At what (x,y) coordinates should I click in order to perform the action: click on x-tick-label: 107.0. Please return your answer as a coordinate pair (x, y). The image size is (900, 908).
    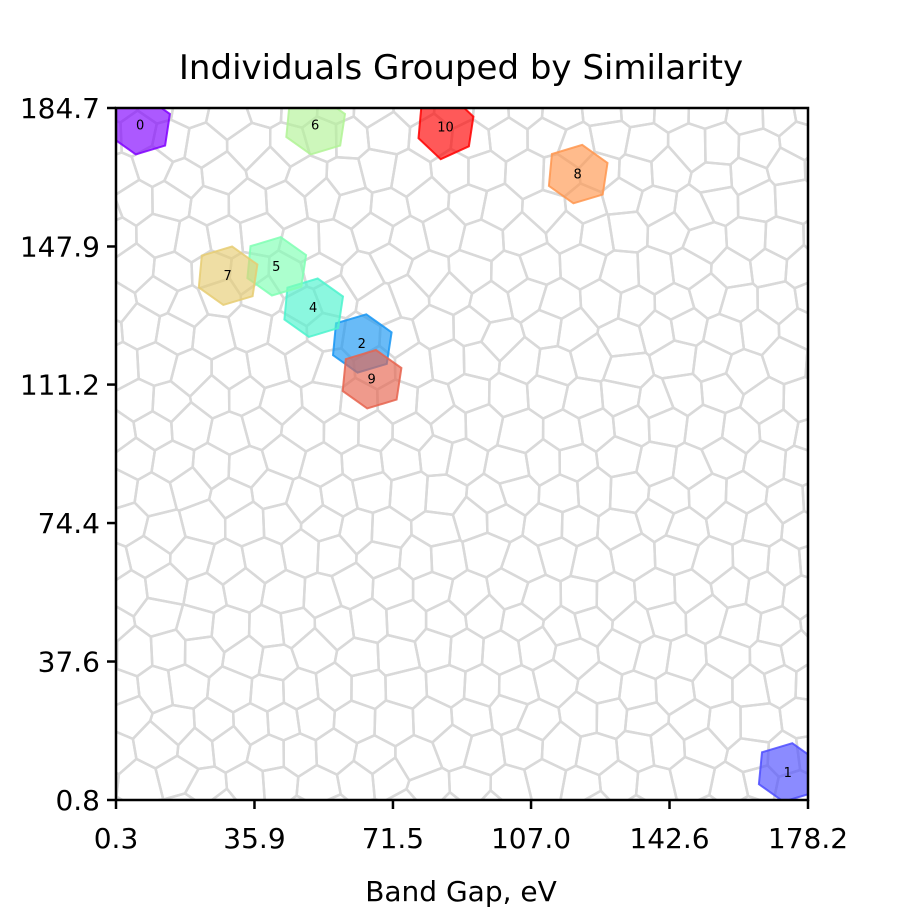
    Looking at the image, I should click on (531, 838).